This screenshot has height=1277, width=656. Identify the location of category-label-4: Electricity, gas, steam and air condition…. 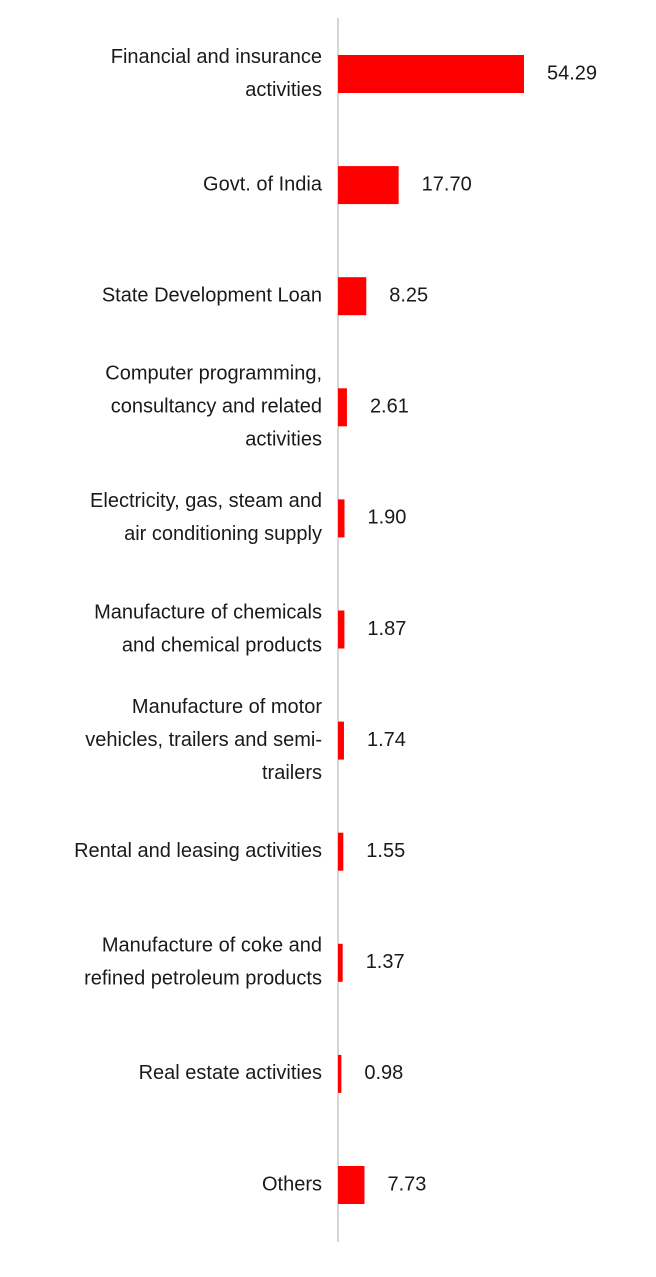
(206, 517).